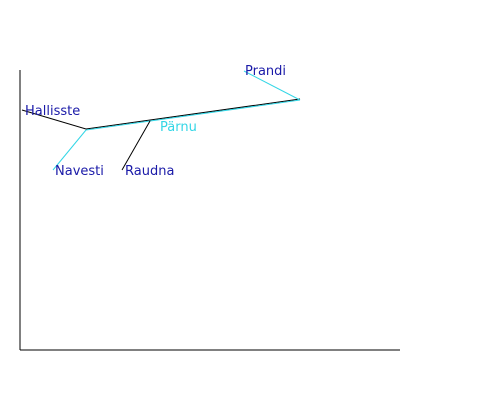  I want to click on label-parnu: Pärnu, so click(178, 127).